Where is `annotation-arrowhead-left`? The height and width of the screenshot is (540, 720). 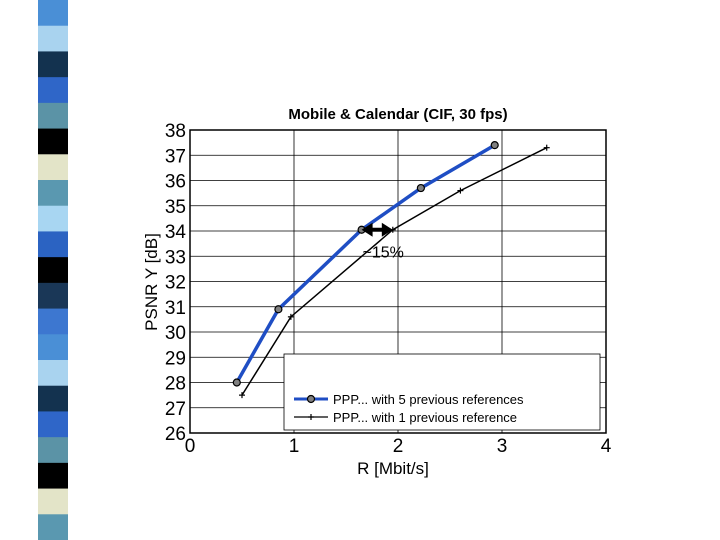
annotation-arrowhead-left is located at coordinates (367, 229).